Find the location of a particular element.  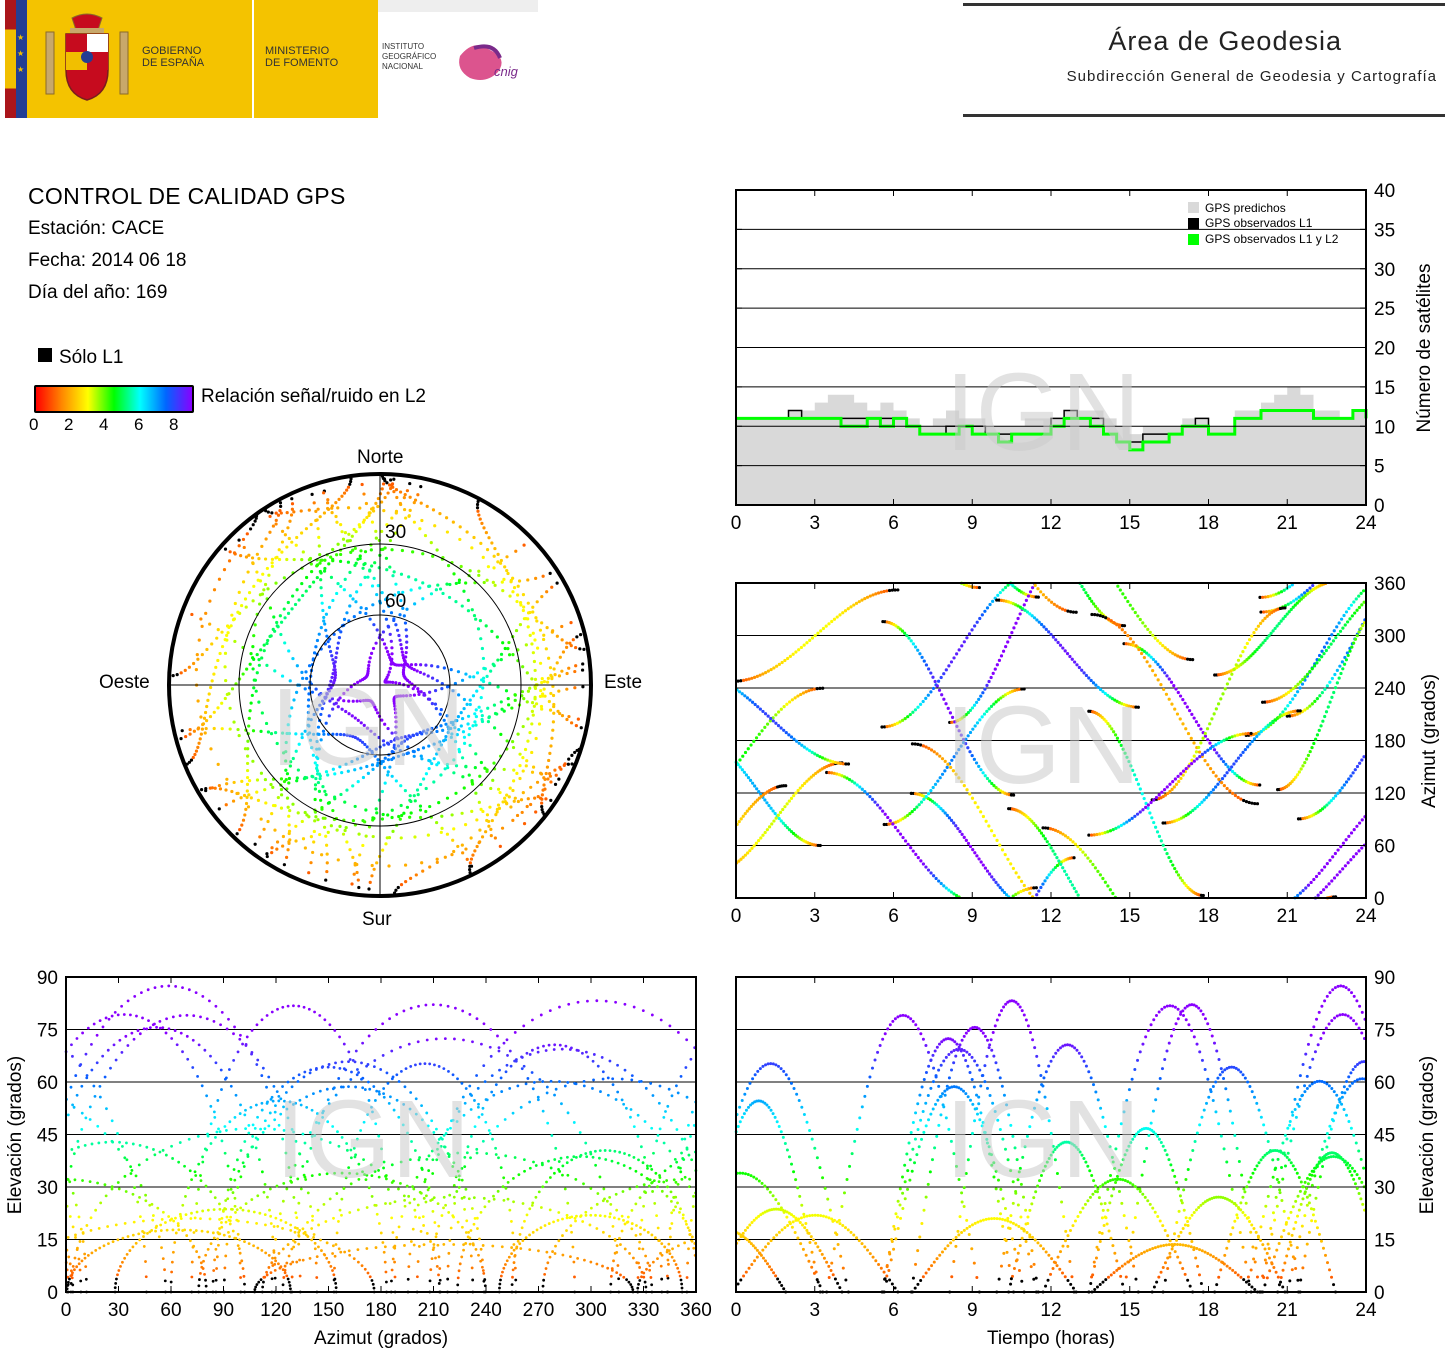

legend-swatch-l1 is located at coordinates (1193, 223).